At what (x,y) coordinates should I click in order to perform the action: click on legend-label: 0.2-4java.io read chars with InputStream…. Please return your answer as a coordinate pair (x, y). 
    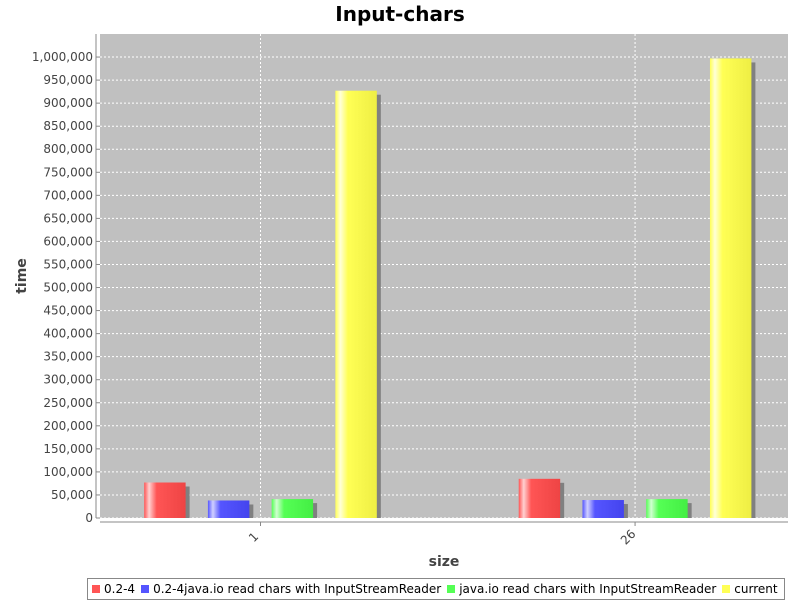
    Looking at the image, I should click on (297, 589).